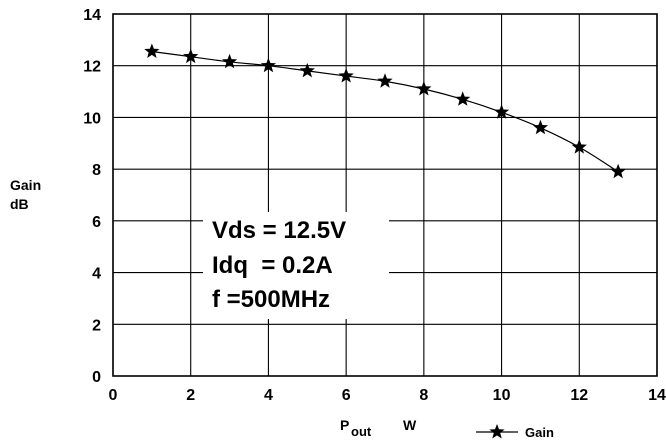 This screenshot has width=666, height=443. I want to click on x-tick-label-6: 12, so click(579, 395).